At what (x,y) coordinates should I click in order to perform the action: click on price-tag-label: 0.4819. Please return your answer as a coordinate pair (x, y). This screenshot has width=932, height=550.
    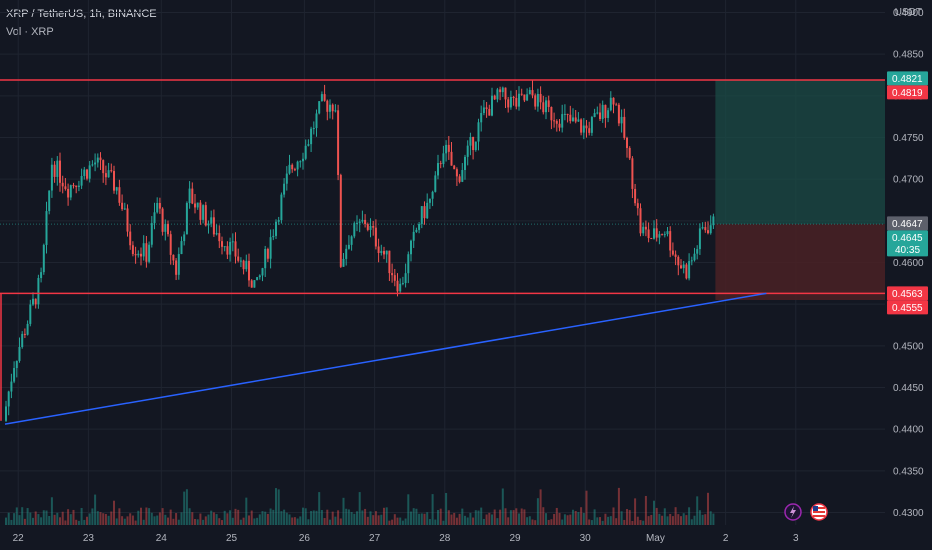
    Looking at the image, I should click on (907, 93).